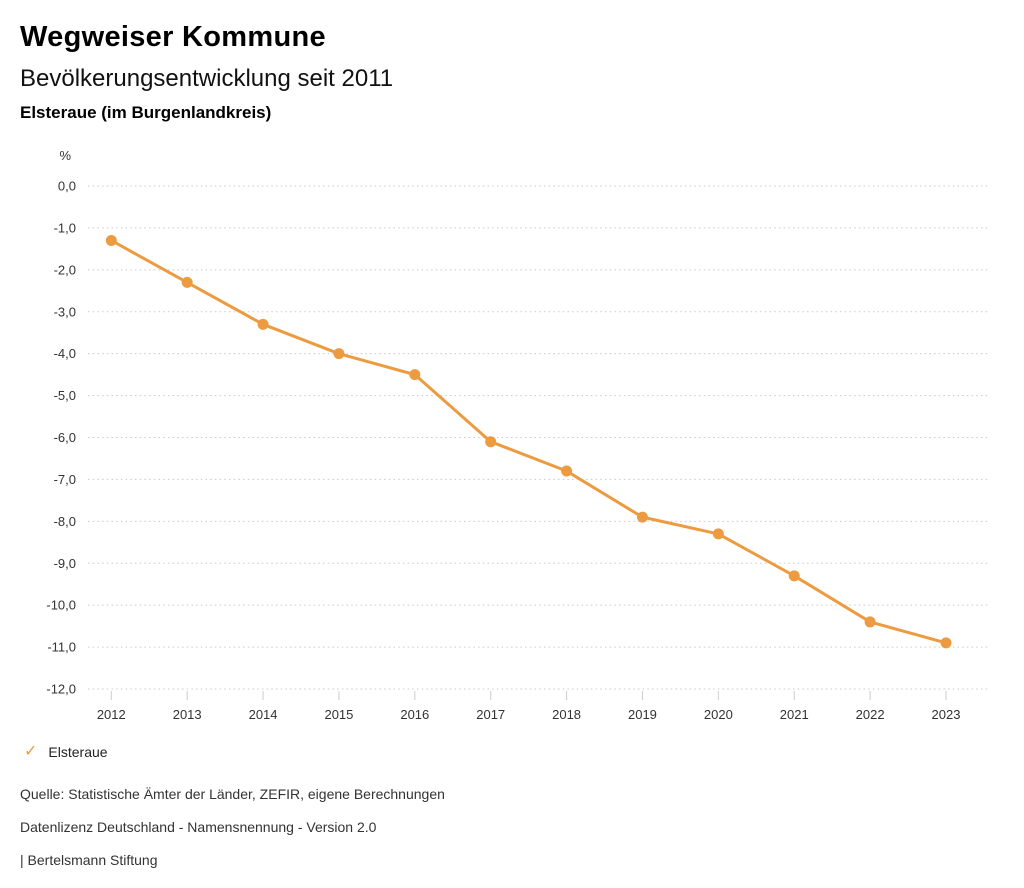  Describe the element at coordinates (65, 155) in the screenshot. I see `y-axis-unit-label: %` at that location.